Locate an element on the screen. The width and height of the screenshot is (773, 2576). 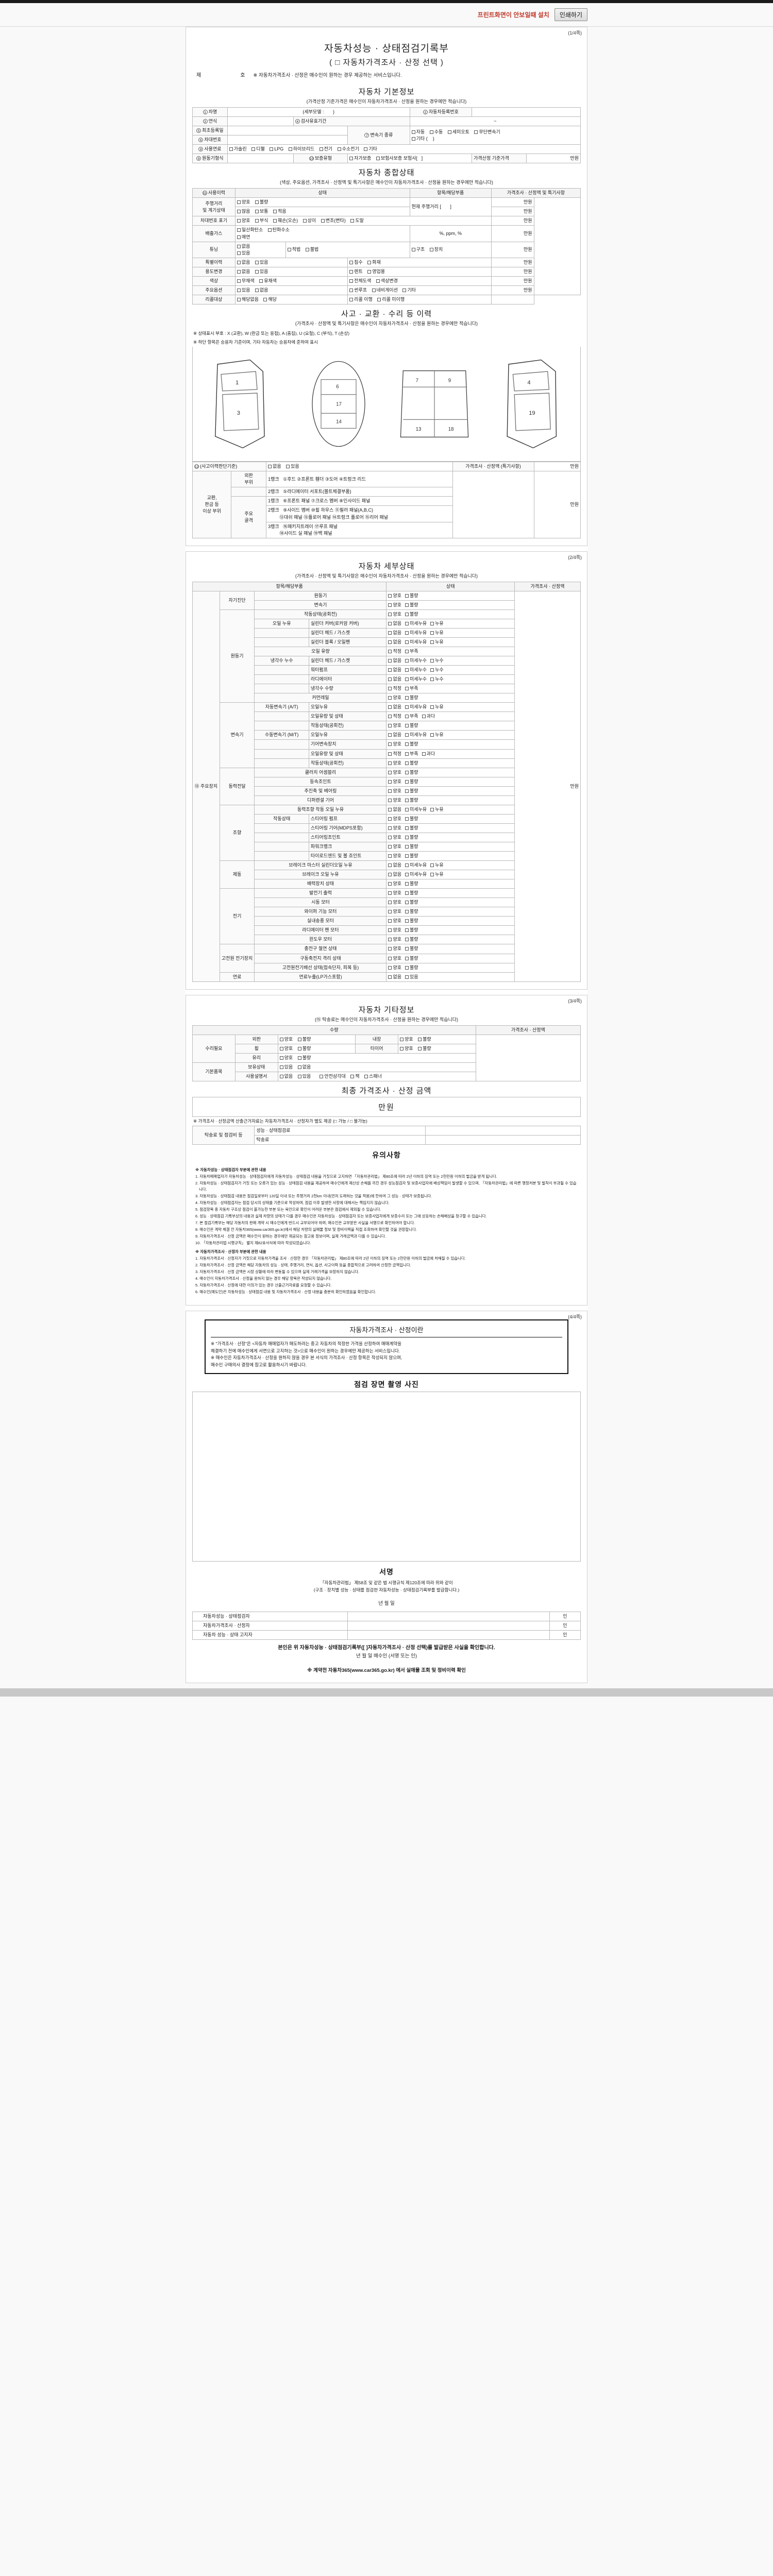
checkbox-trans-manual: 수동 is located at coordinates (436, 132).